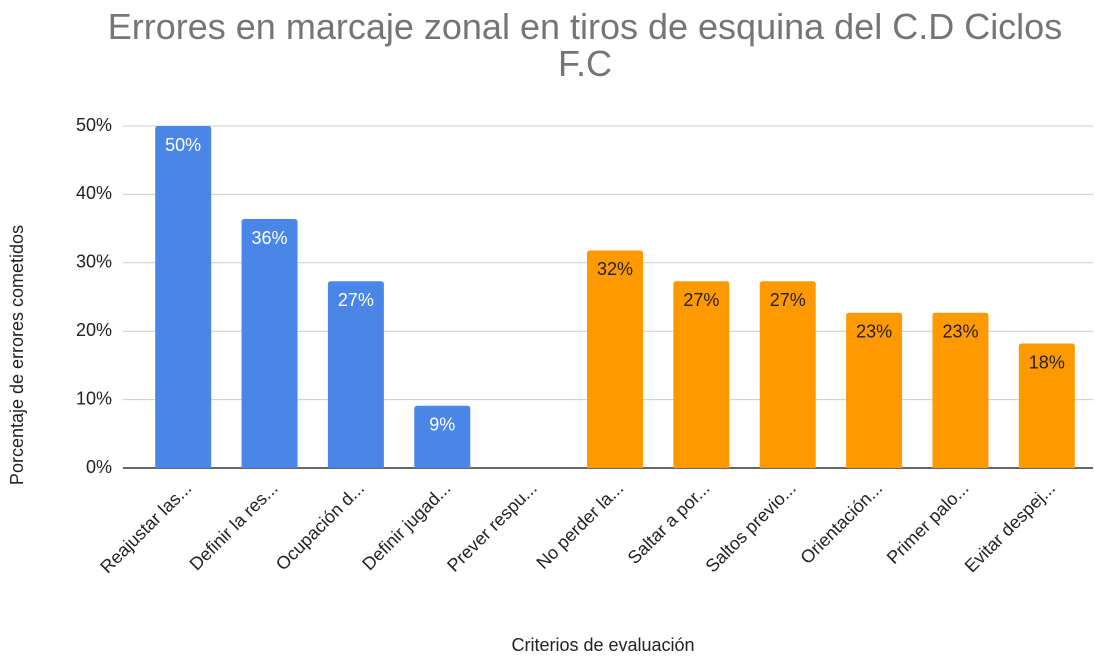  What do you see at coordinates (17, 355) in the screenshot?
I see `y-axis-title: Porcentaje de errores cometidos` at bounding box center [17, 355].